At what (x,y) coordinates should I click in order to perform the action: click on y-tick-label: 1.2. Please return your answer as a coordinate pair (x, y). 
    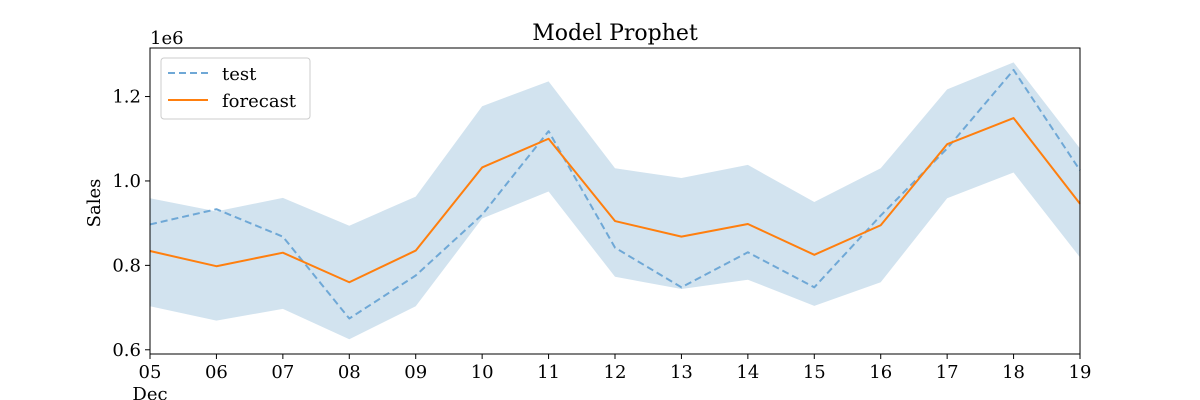
    Looking at the image, I should click on (126, 97).